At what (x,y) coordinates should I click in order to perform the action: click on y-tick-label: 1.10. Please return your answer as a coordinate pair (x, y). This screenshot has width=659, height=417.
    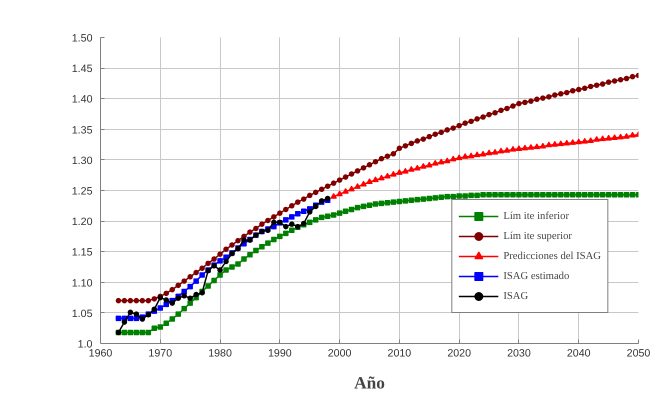
    Looking at the image, I should click on (82, 283).